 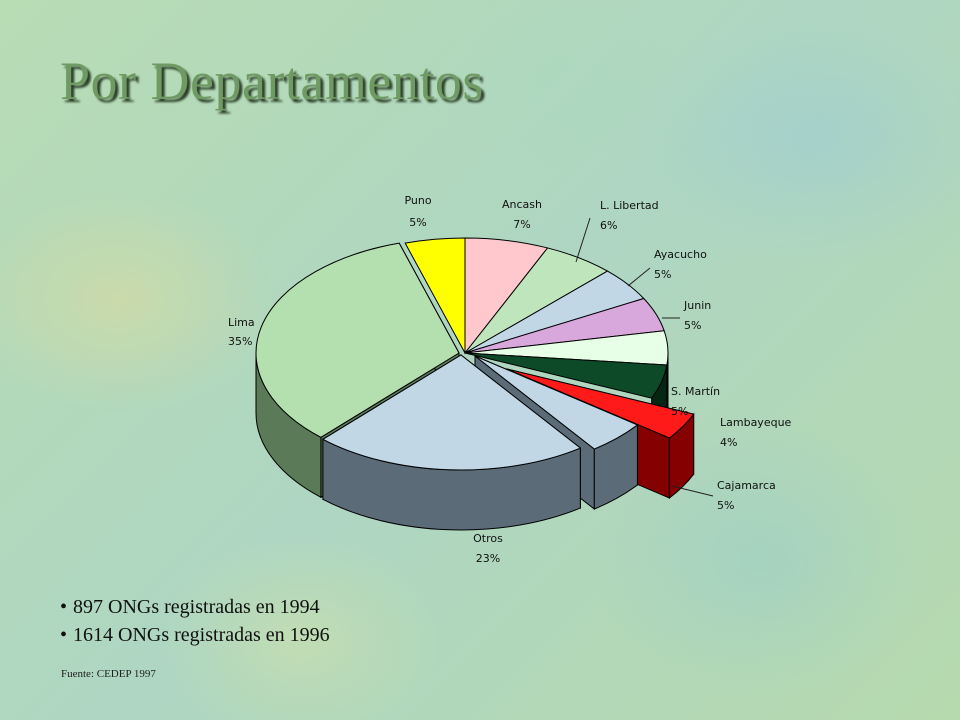 I want to click on note-1994: 897 ONGs registradas en 1994, so click(x=195, y=607).